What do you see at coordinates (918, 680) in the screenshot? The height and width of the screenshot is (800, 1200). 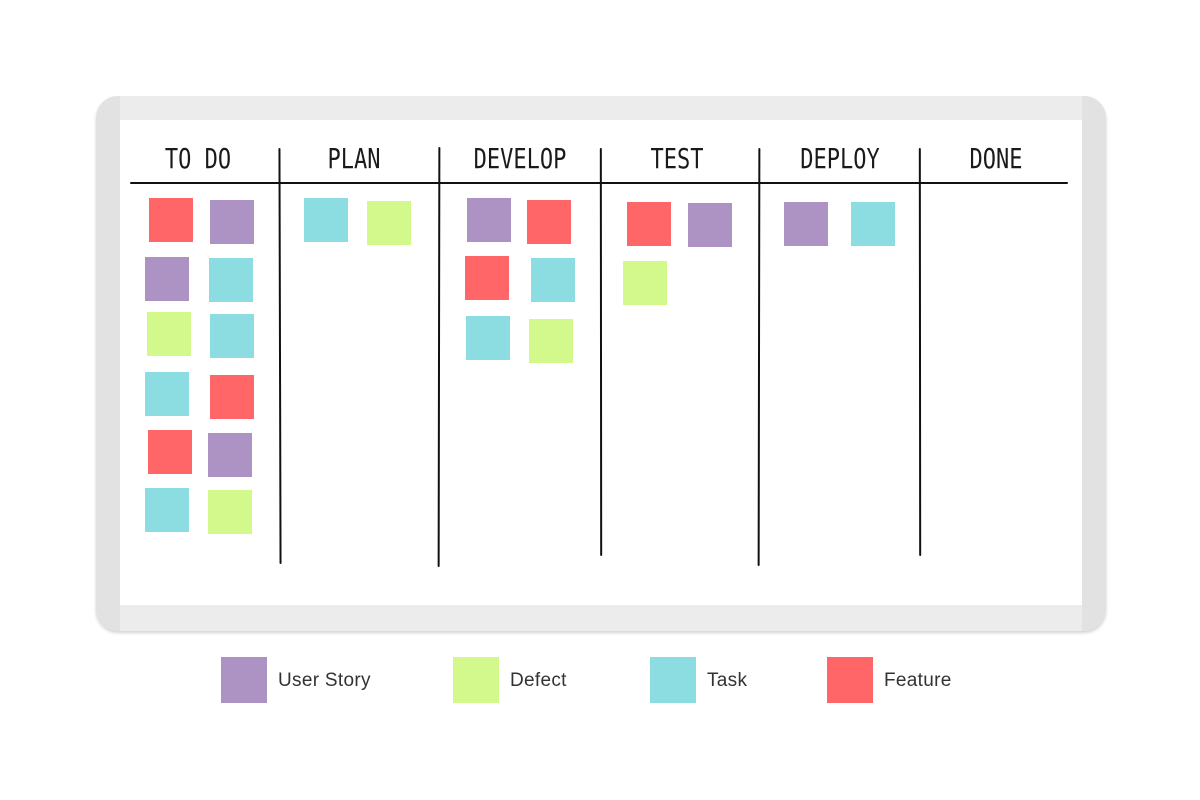 I see `legend-label-feature: Feature` at bounding box center [918, 680].